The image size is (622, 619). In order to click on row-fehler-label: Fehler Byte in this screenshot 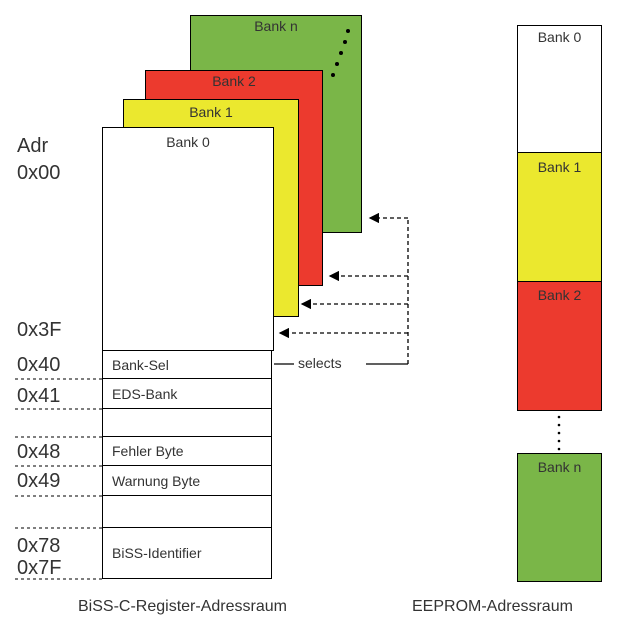, I will do `click(148, 451)`.